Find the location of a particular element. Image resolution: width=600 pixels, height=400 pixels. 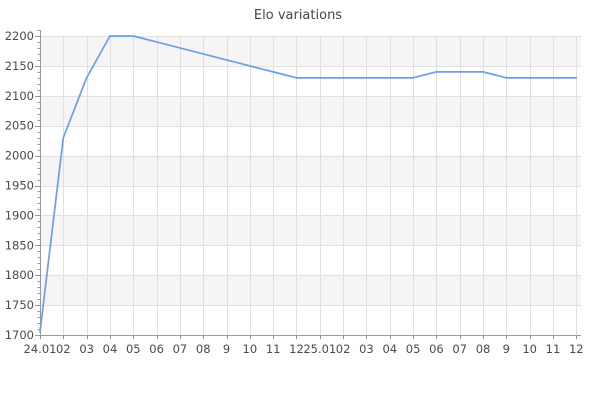

y-tick-label: 1900 is located at coordinates (19, 215).